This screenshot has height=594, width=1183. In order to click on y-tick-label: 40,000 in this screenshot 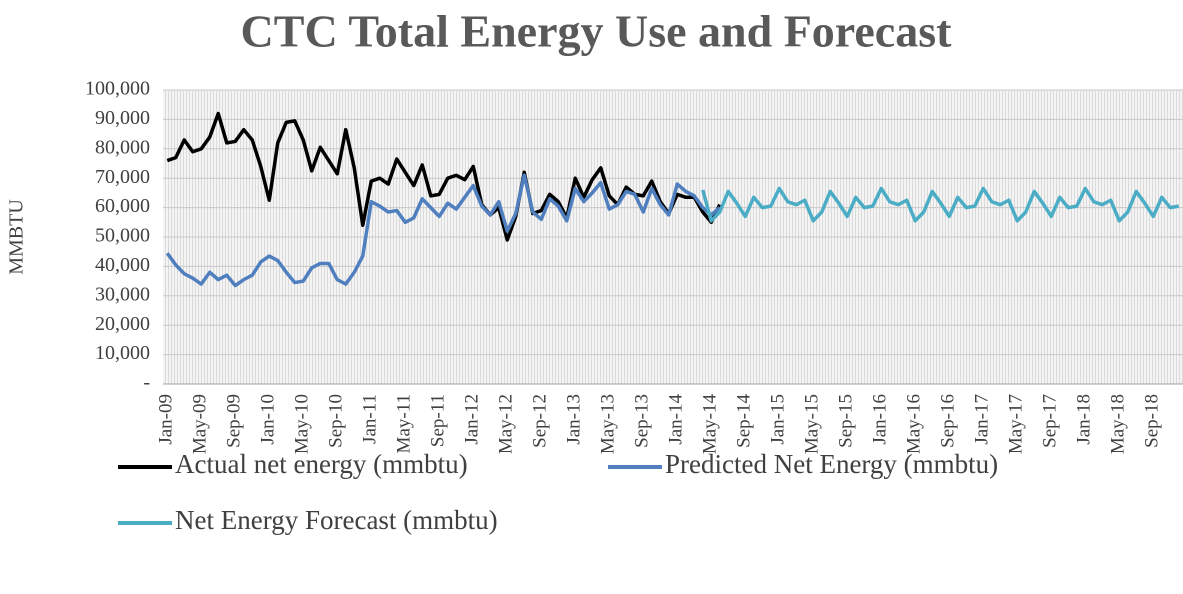, I will do `click(122, 265)`.